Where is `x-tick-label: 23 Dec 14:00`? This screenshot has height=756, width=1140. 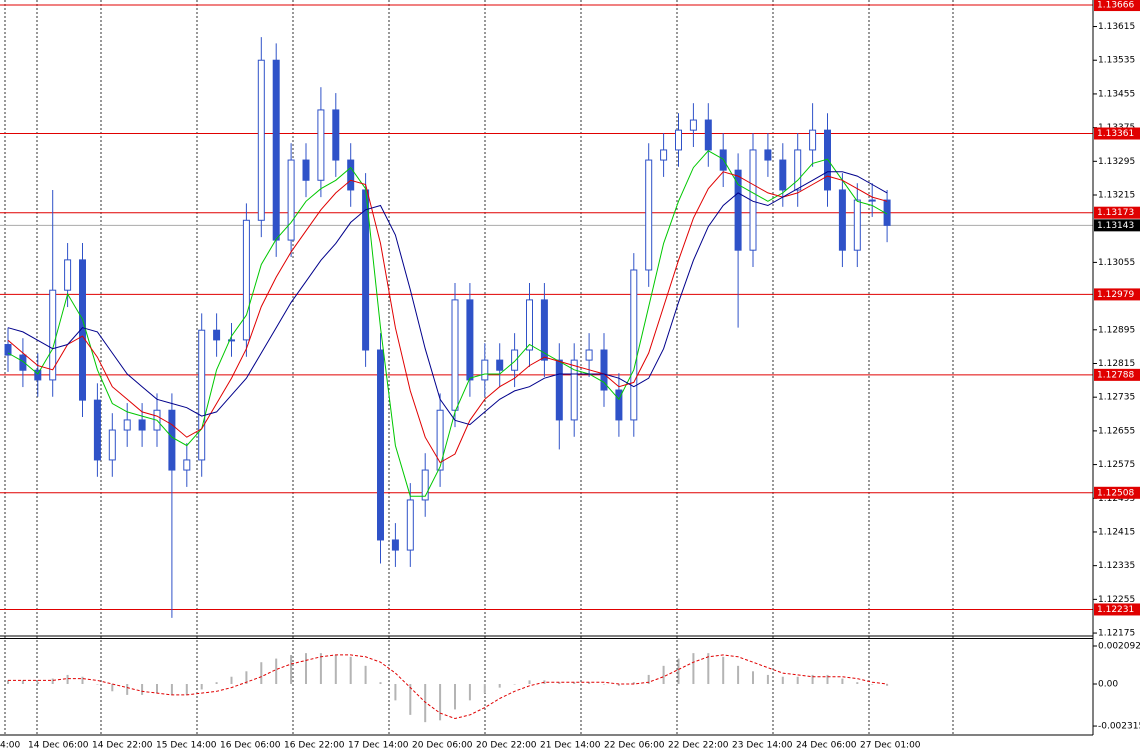 x-tick-label: 23 Dec 14:00 is located at coordinates (762, 746).